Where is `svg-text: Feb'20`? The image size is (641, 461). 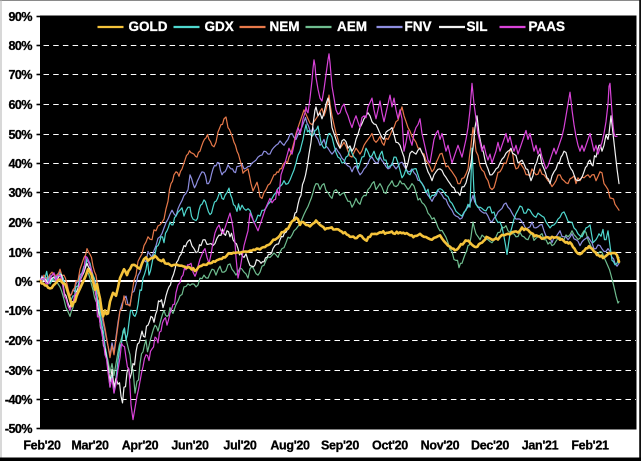
svg-text: Feb'20 is located at coordinates (42, 446).